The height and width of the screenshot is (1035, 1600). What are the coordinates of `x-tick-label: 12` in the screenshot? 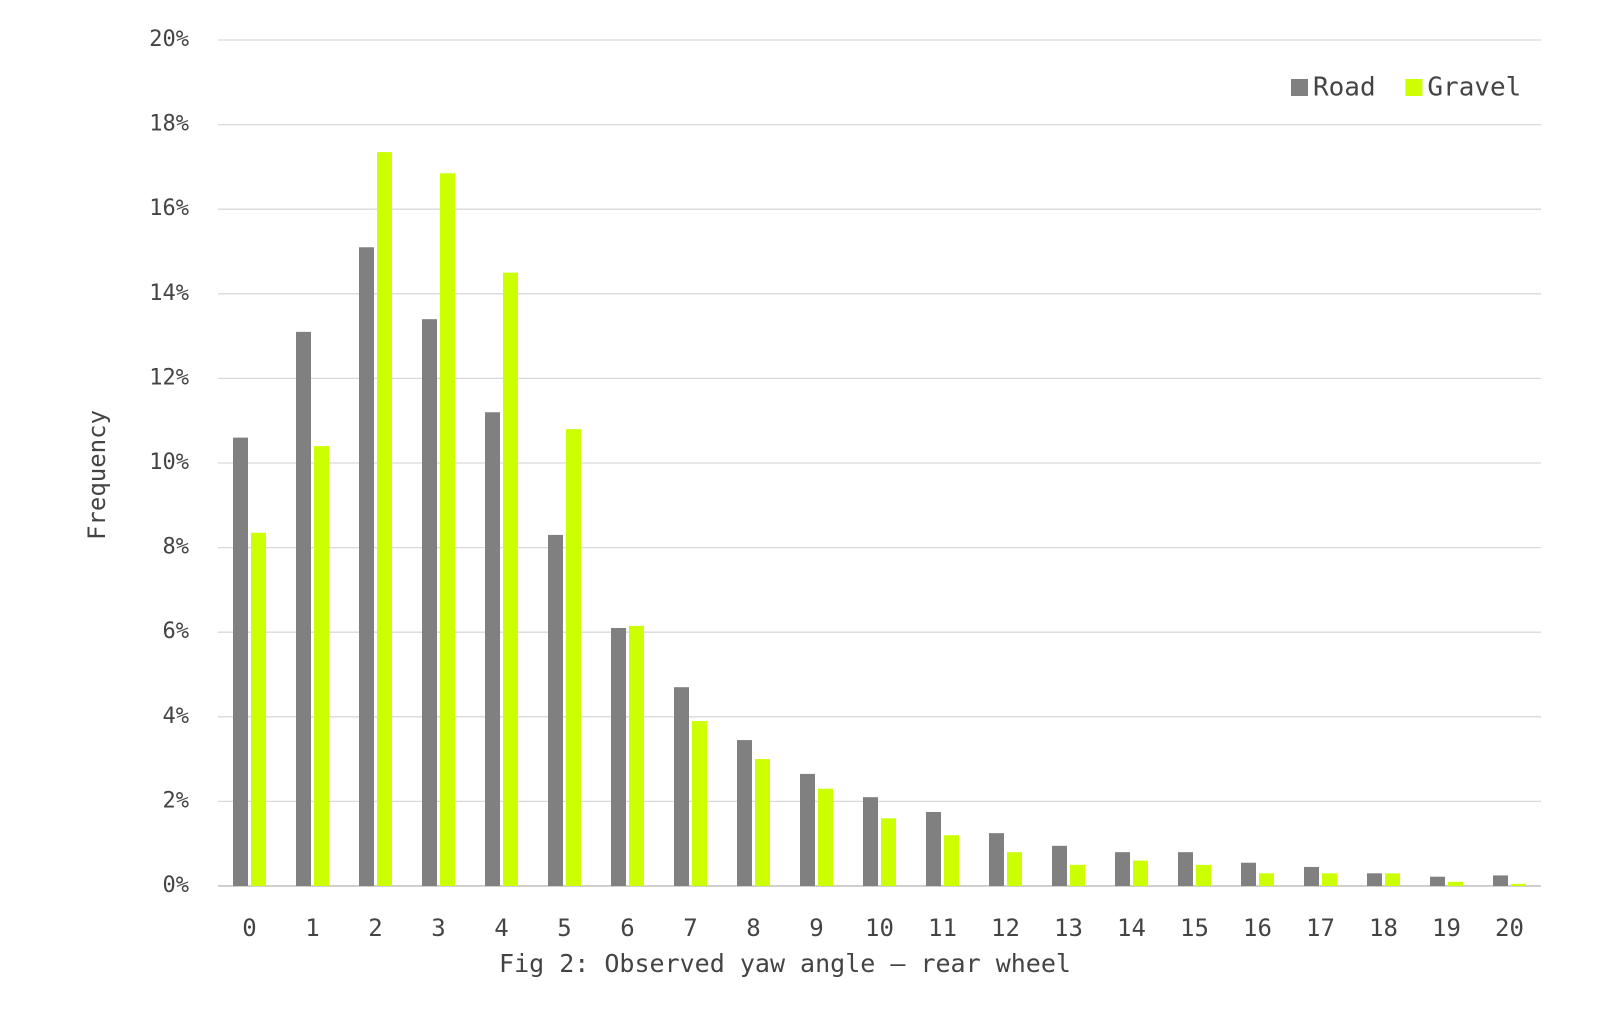 It's located at (1005, 928).